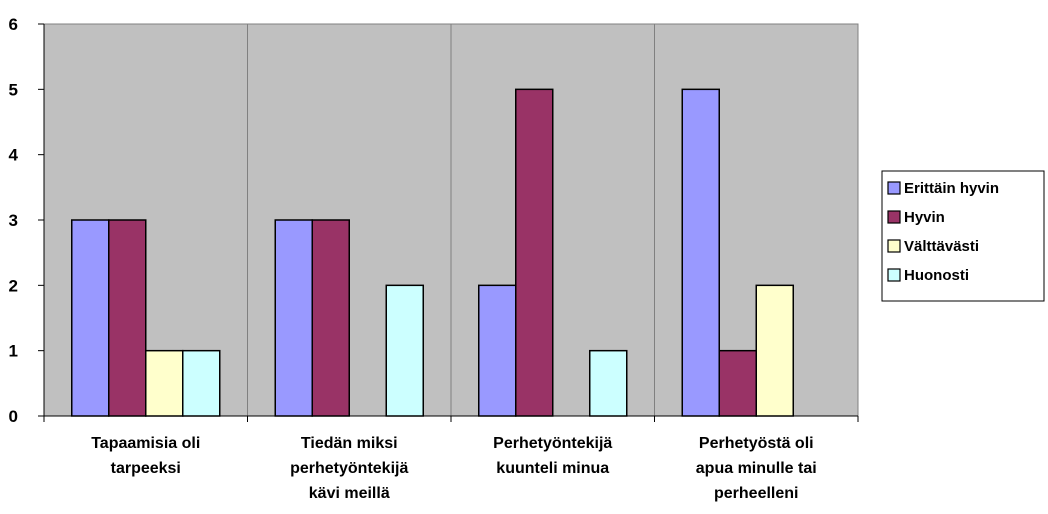  Describe the element at coordinates (951, 188) in the screenshot. I see `legend-label: Erittäin hyvin` at that location.